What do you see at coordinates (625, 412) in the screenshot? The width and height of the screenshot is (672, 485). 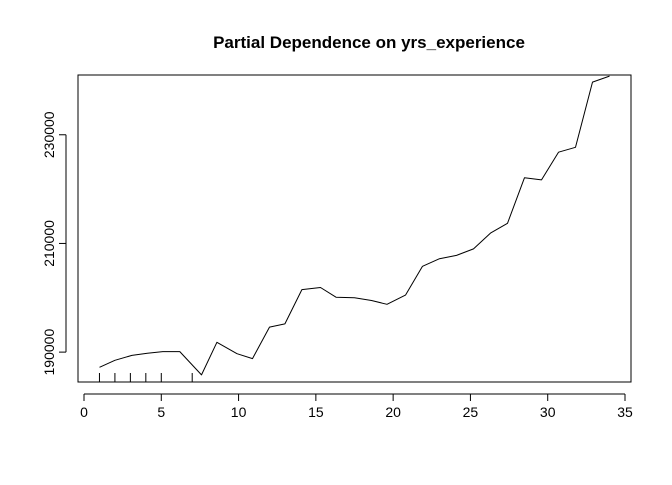 I see `x-tick-label: 35` at bounding box center [625, 412].